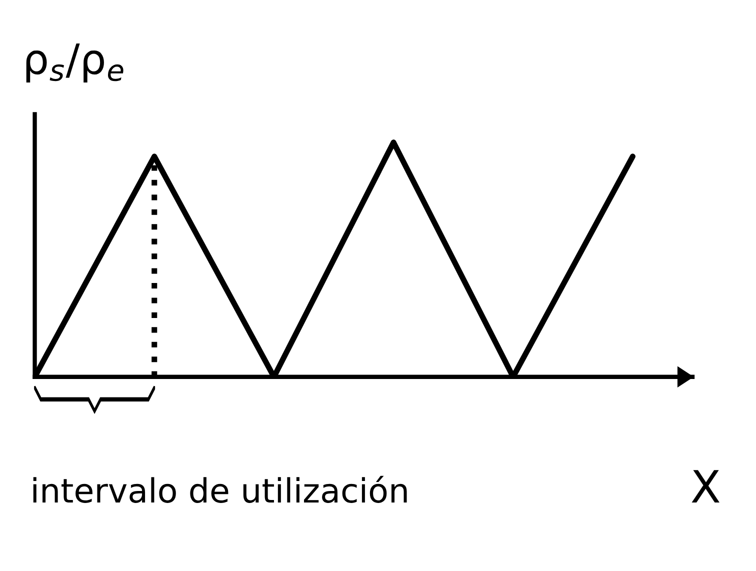 The image size is (756, 571). What do you see at coordinates (75, 63) in the screenshot?
I see `y-axis-title: ρ$_{s}$/ρ$_{e}$` at bounding box center [75, 63].